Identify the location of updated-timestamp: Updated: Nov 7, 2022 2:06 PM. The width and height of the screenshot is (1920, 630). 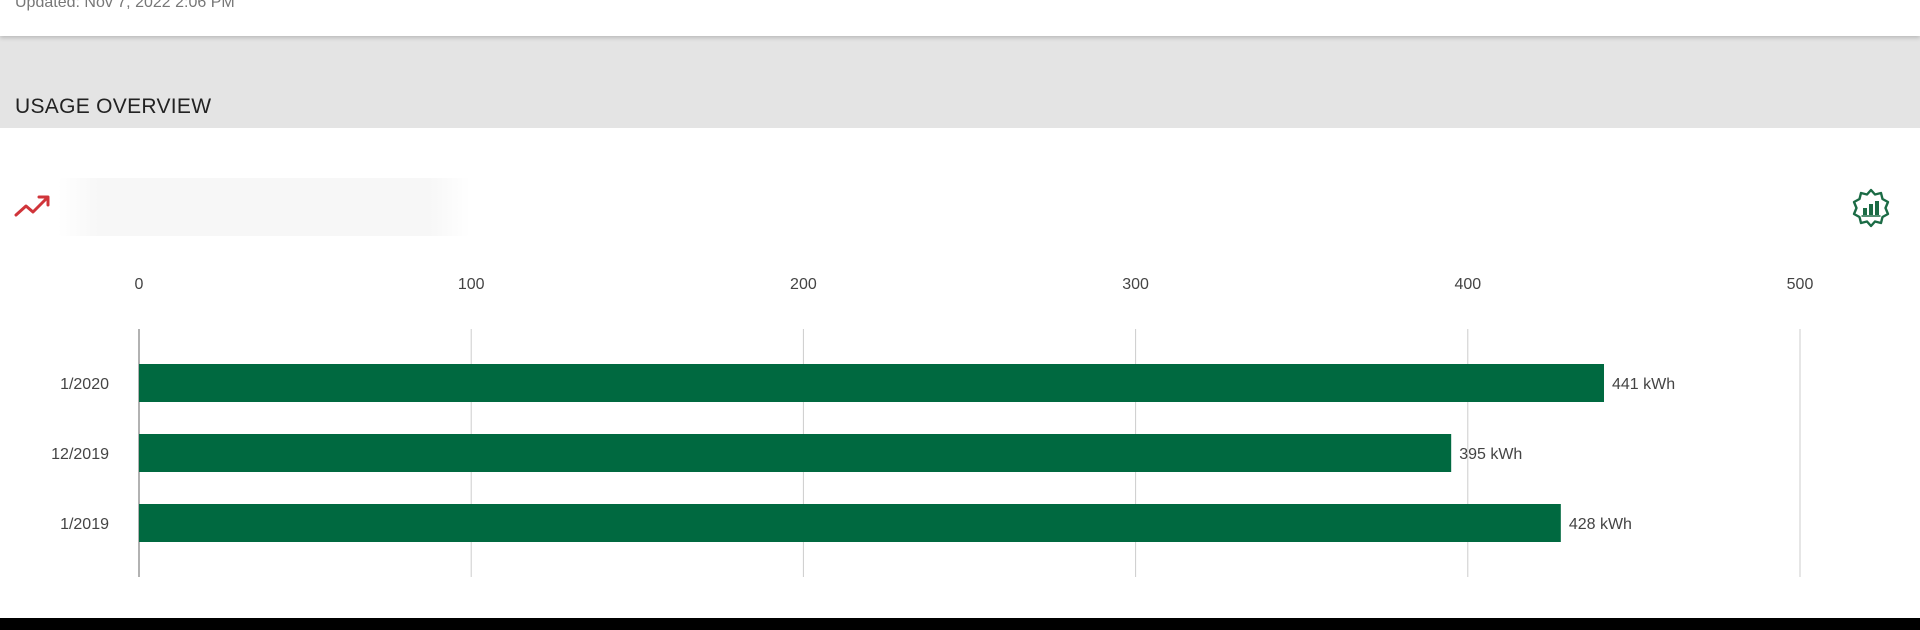
(125, 5).